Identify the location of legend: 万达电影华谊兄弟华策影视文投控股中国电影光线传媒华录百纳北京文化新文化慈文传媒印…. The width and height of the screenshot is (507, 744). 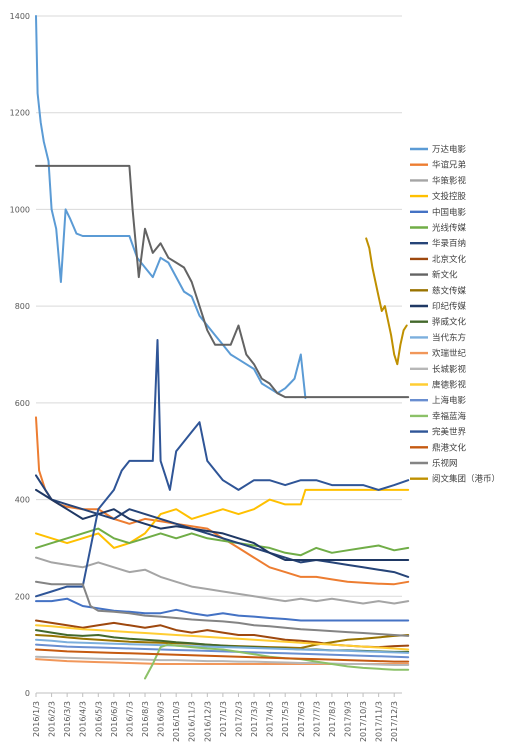
(455, 314).